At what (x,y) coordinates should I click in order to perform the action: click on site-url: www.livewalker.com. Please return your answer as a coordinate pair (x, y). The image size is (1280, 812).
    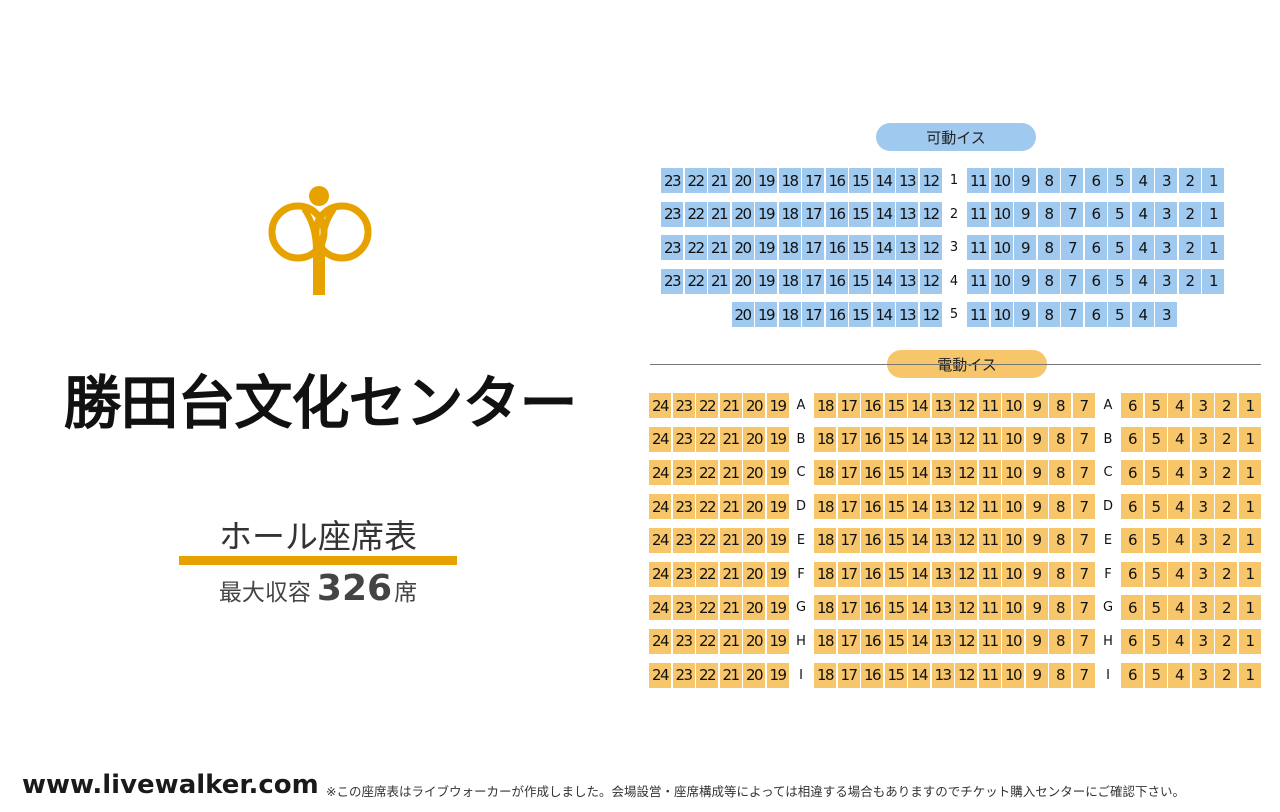
    Looking at the image, I should click on (170, 785).